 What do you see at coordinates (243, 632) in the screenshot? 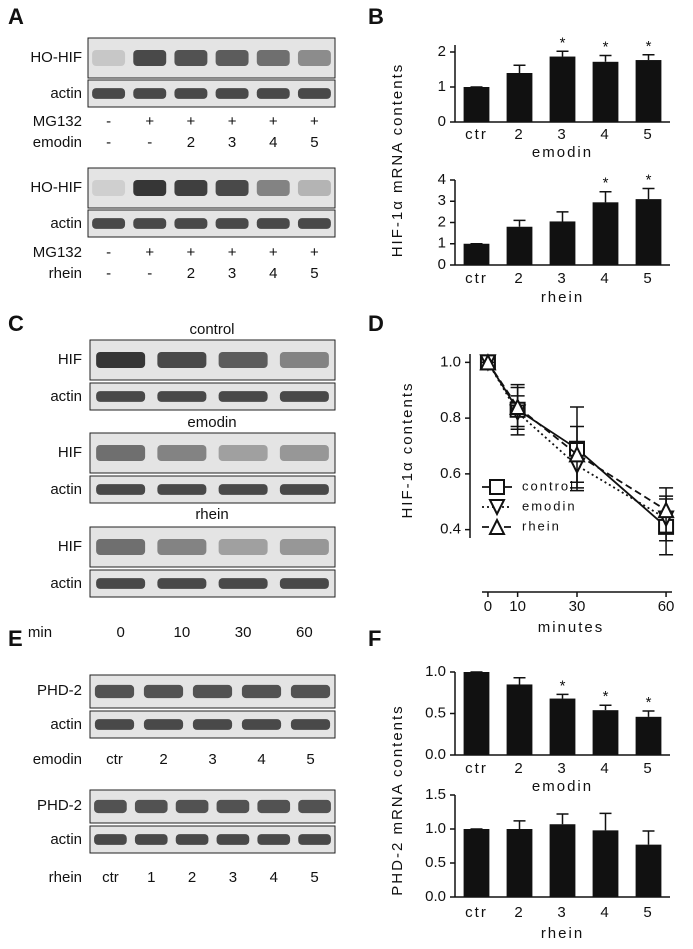
I see `lane-label: 30` at bounding box center [243, 632].